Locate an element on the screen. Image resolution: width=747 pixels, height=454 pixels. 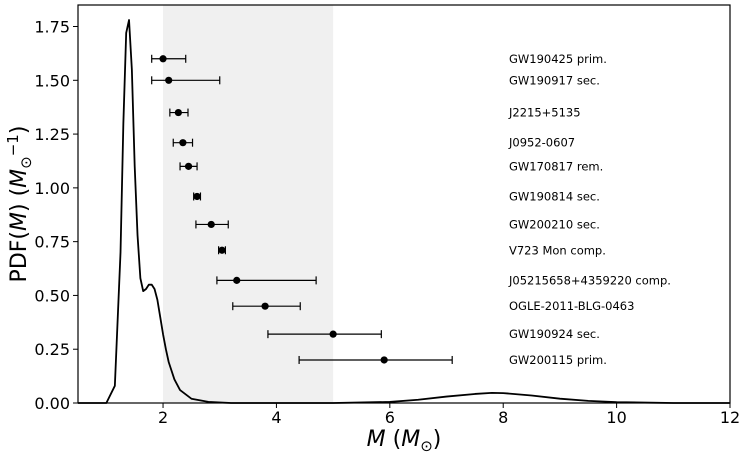
data-point-8: V723 Mon comp. is located at coordinates (412, 250).